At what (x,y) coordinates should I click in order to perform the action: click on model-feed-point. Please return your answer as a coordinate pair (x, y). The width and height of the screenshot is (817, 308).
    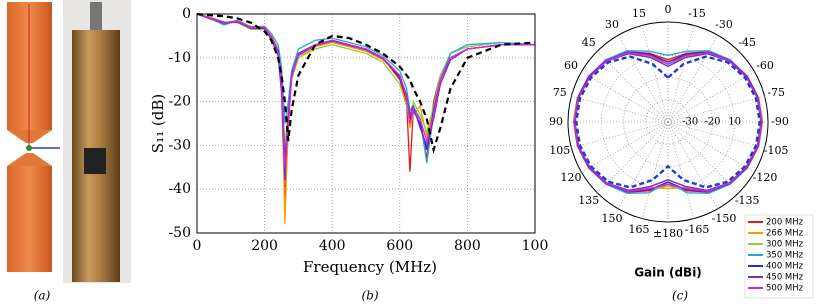
    Looking at the image, I should click on (29, 148).